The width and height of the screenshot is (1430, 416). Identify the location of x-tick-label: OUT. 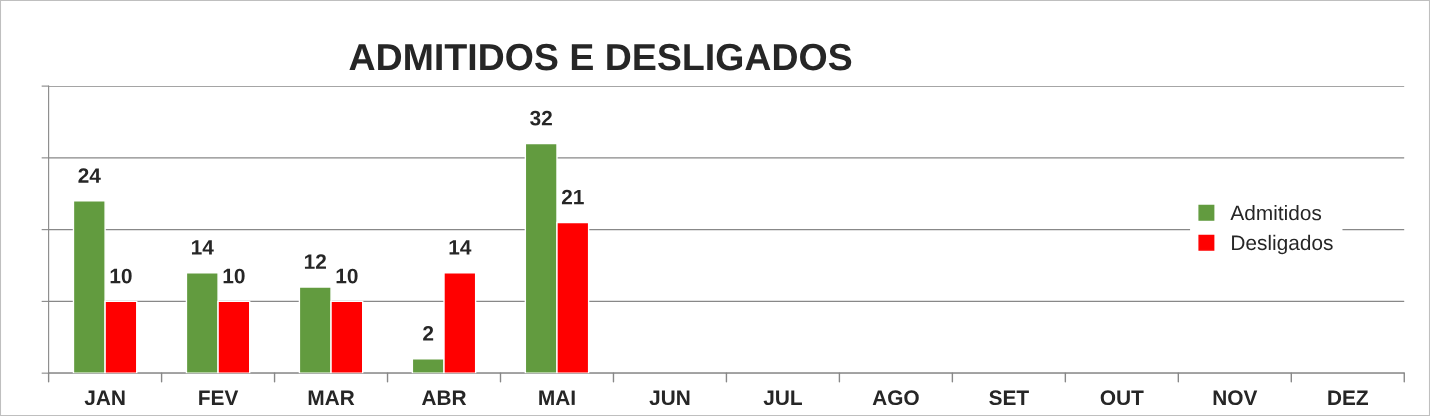
(1122, 398).